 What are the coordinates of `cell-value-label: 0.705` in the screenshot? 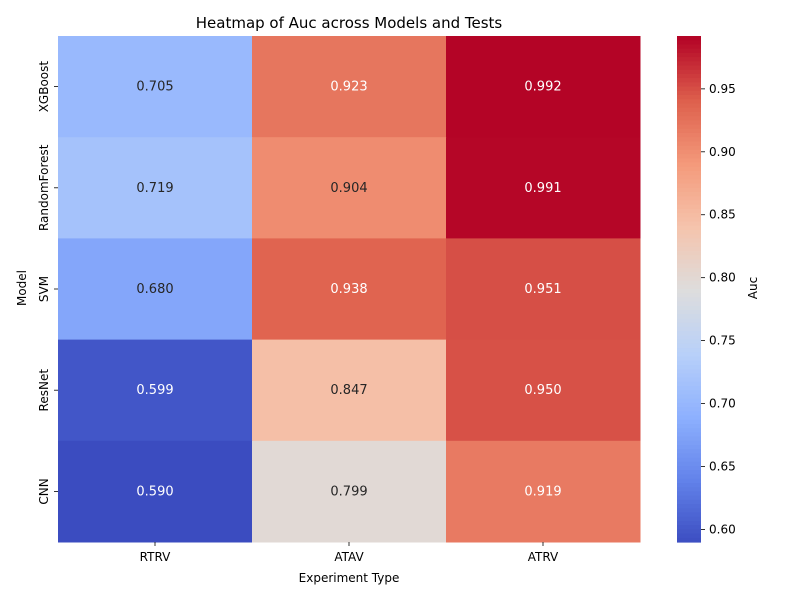 It's located at (154, 87).